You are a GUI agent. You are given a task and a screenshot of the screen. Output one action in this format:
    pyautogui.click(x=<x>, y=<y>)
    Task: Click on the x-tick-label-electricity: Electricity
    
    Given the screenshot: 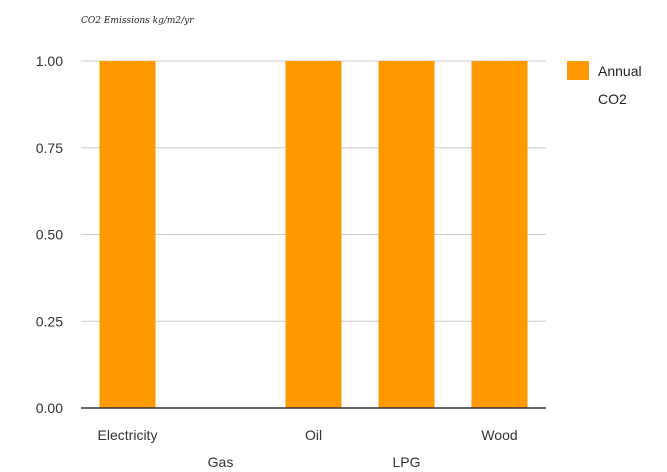 What is the action you would take?
    pyautogui.click(x=128, y=435)
    